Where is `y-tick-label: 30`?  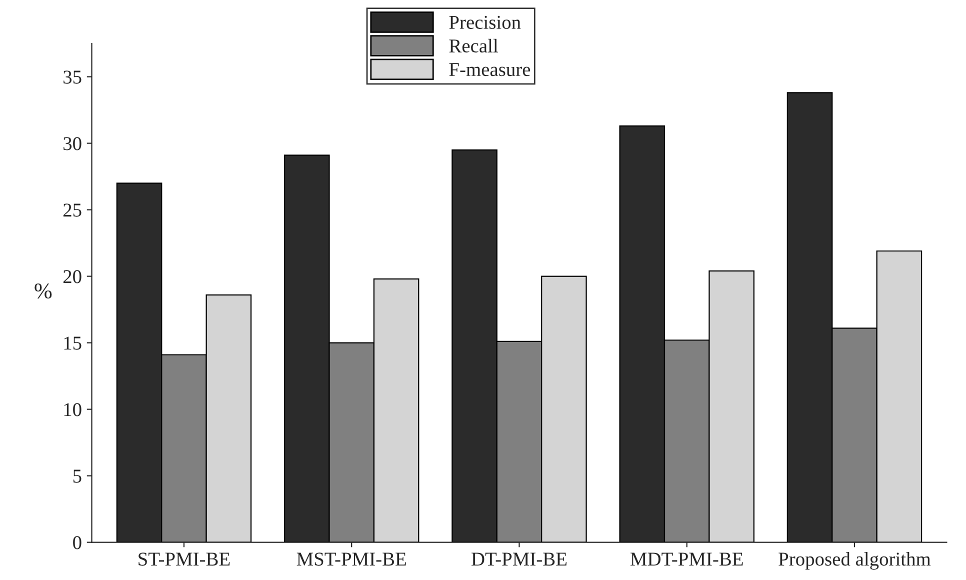
y-tick-label: 30 is located at coordinates (73, 143).